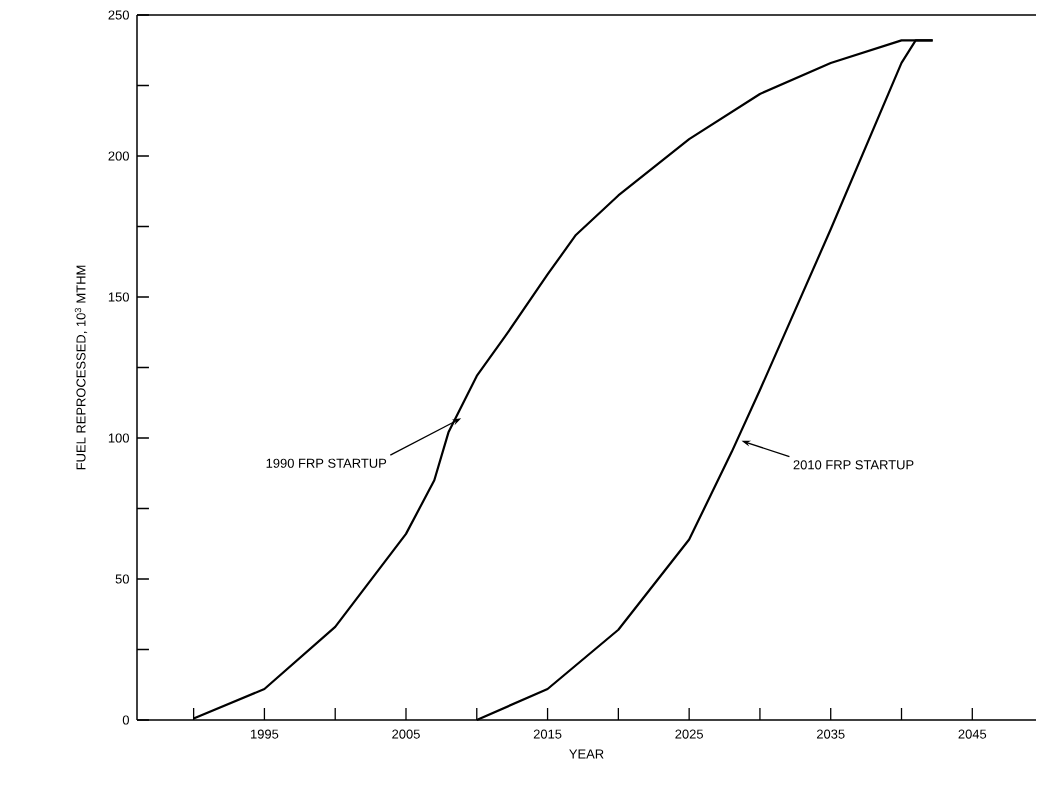 This screenshot has width=1039, height=802. I want to click on x-tick-label: 2005, so click(406, 734).